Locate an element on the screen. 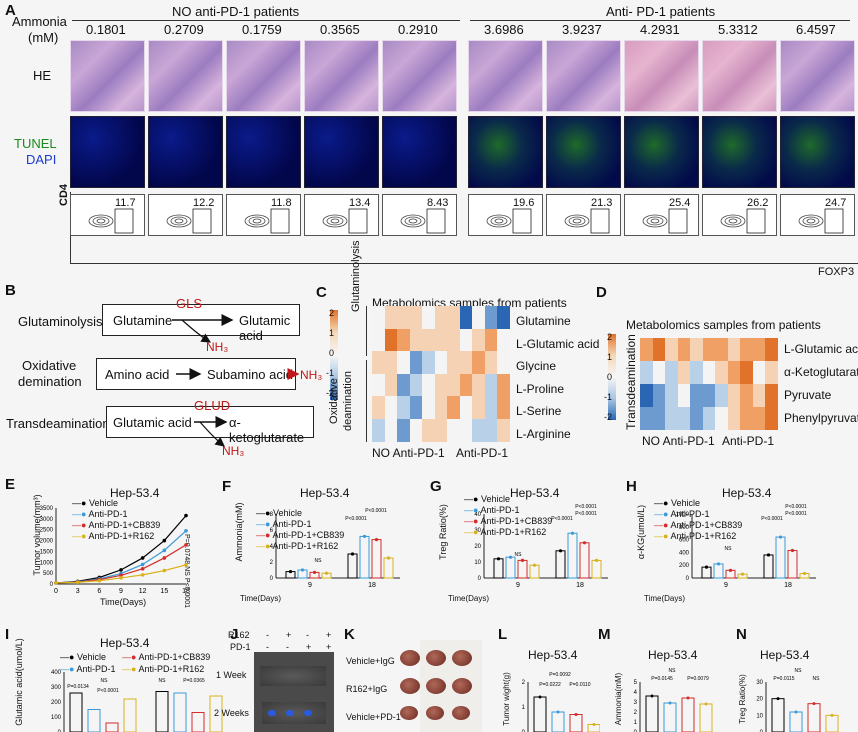  y-tick: 10 is located at coordinates (477, 563).